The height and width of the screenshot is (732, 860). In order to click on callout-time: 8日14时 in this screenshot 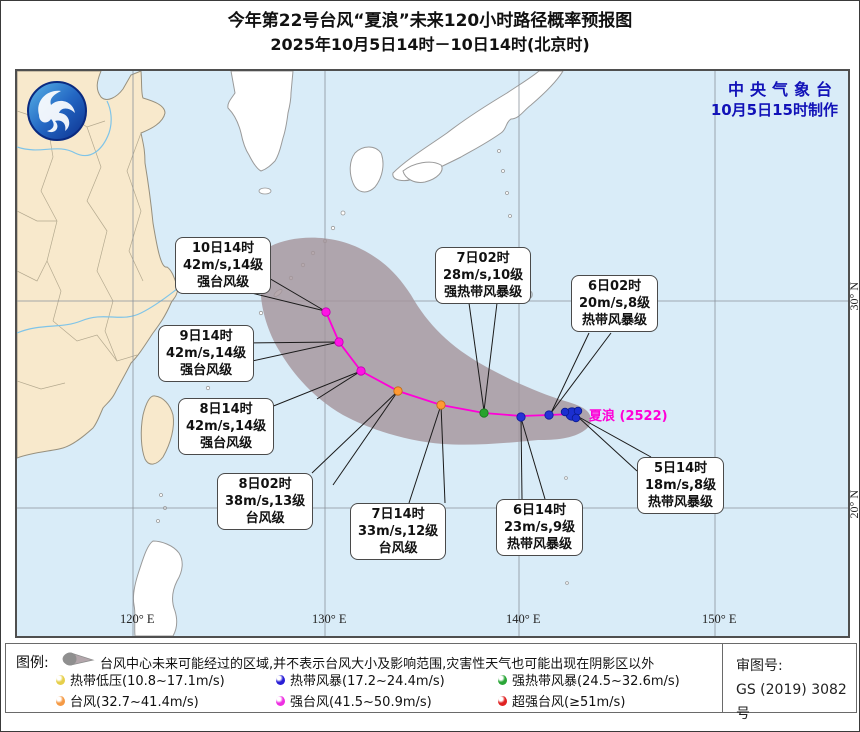, I will do `click(226, 409)`.